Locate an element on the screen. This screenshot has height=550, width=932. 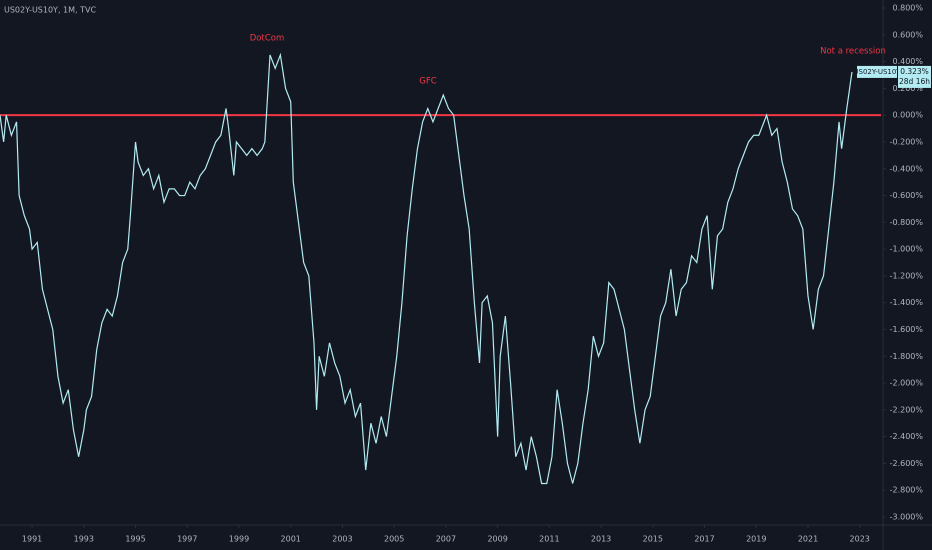
x-tick-label: 1997 is located at coordinates (187, 539).